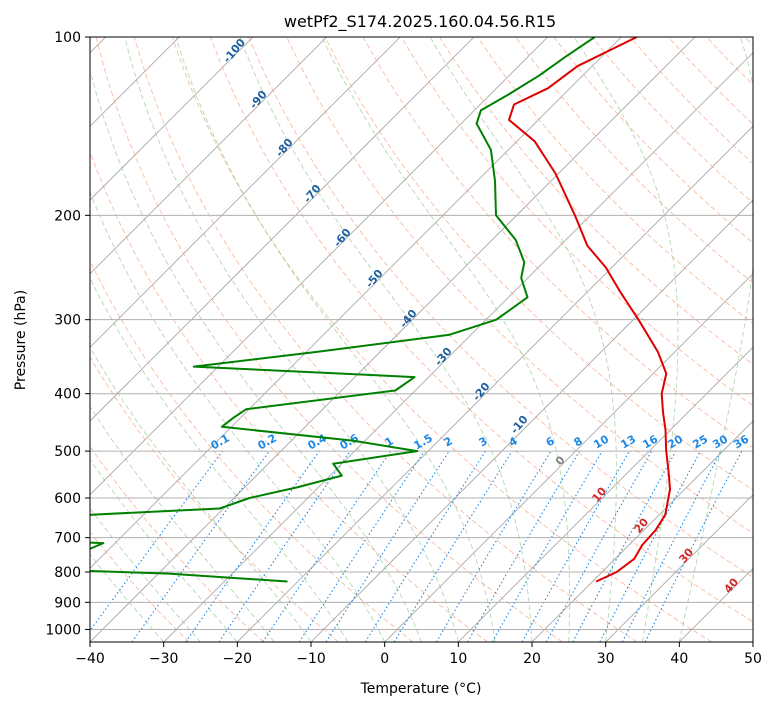 The width and height of the screenshot is (775, 708). I want to click on dry-adiabat-label: 10, so click(599, 494).